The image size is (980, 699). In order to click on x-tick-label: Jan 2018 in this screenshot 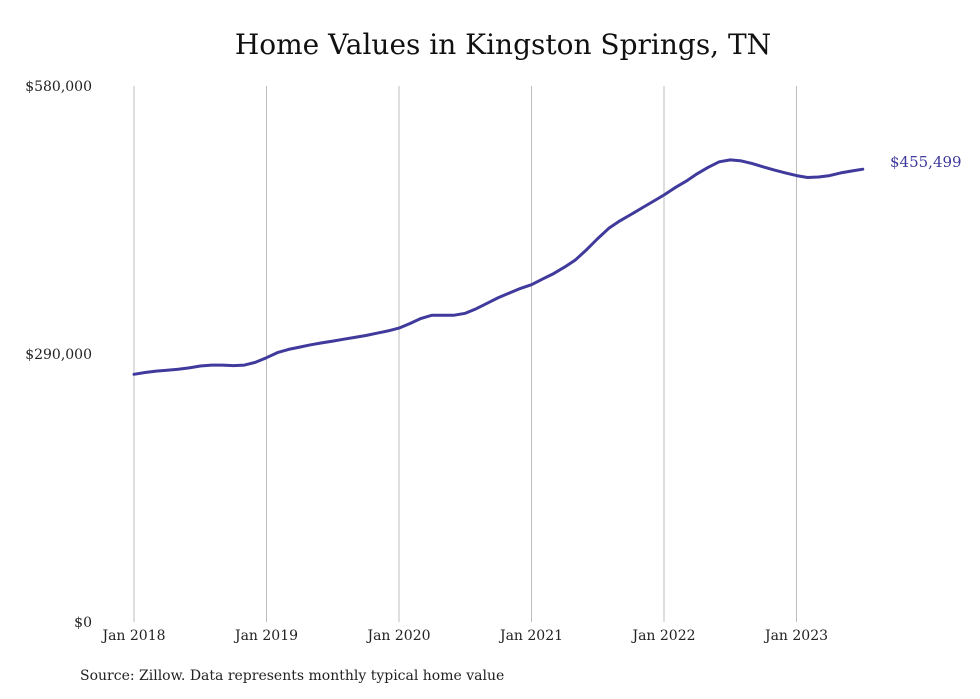, I will do `click(132, 636)`.